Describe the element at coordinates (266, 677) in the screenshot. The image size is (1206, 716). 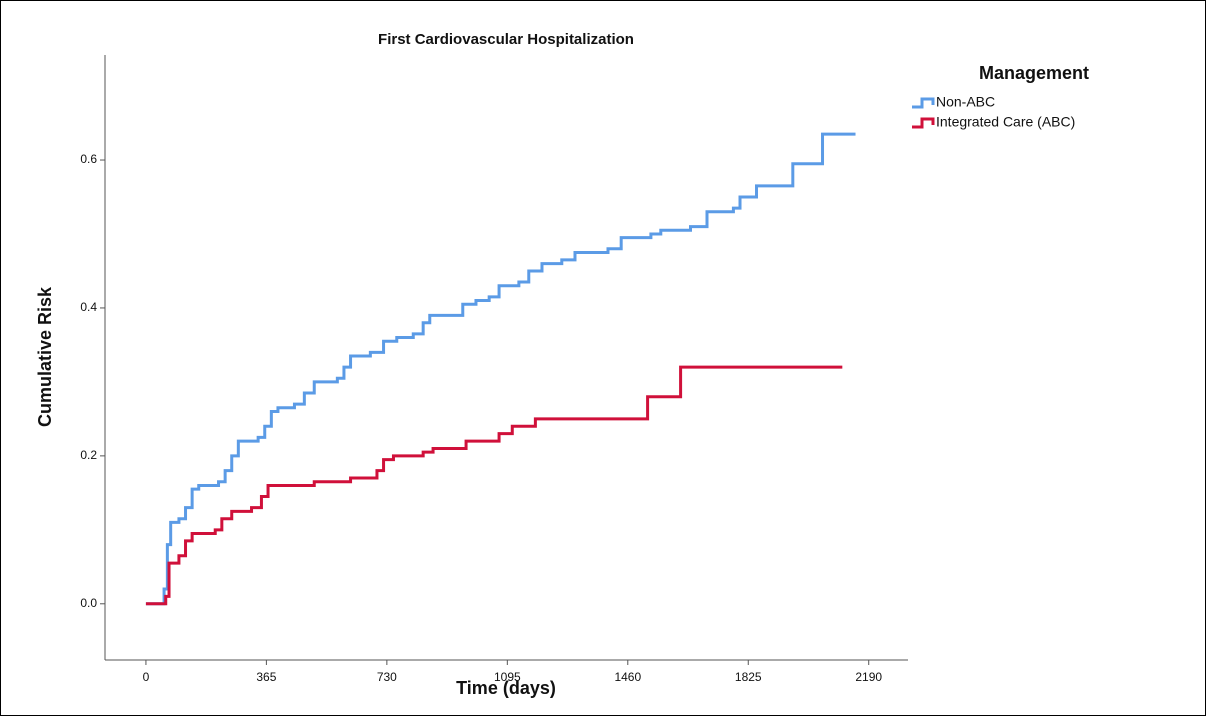
I see `x-tick-label: 365` at that location.